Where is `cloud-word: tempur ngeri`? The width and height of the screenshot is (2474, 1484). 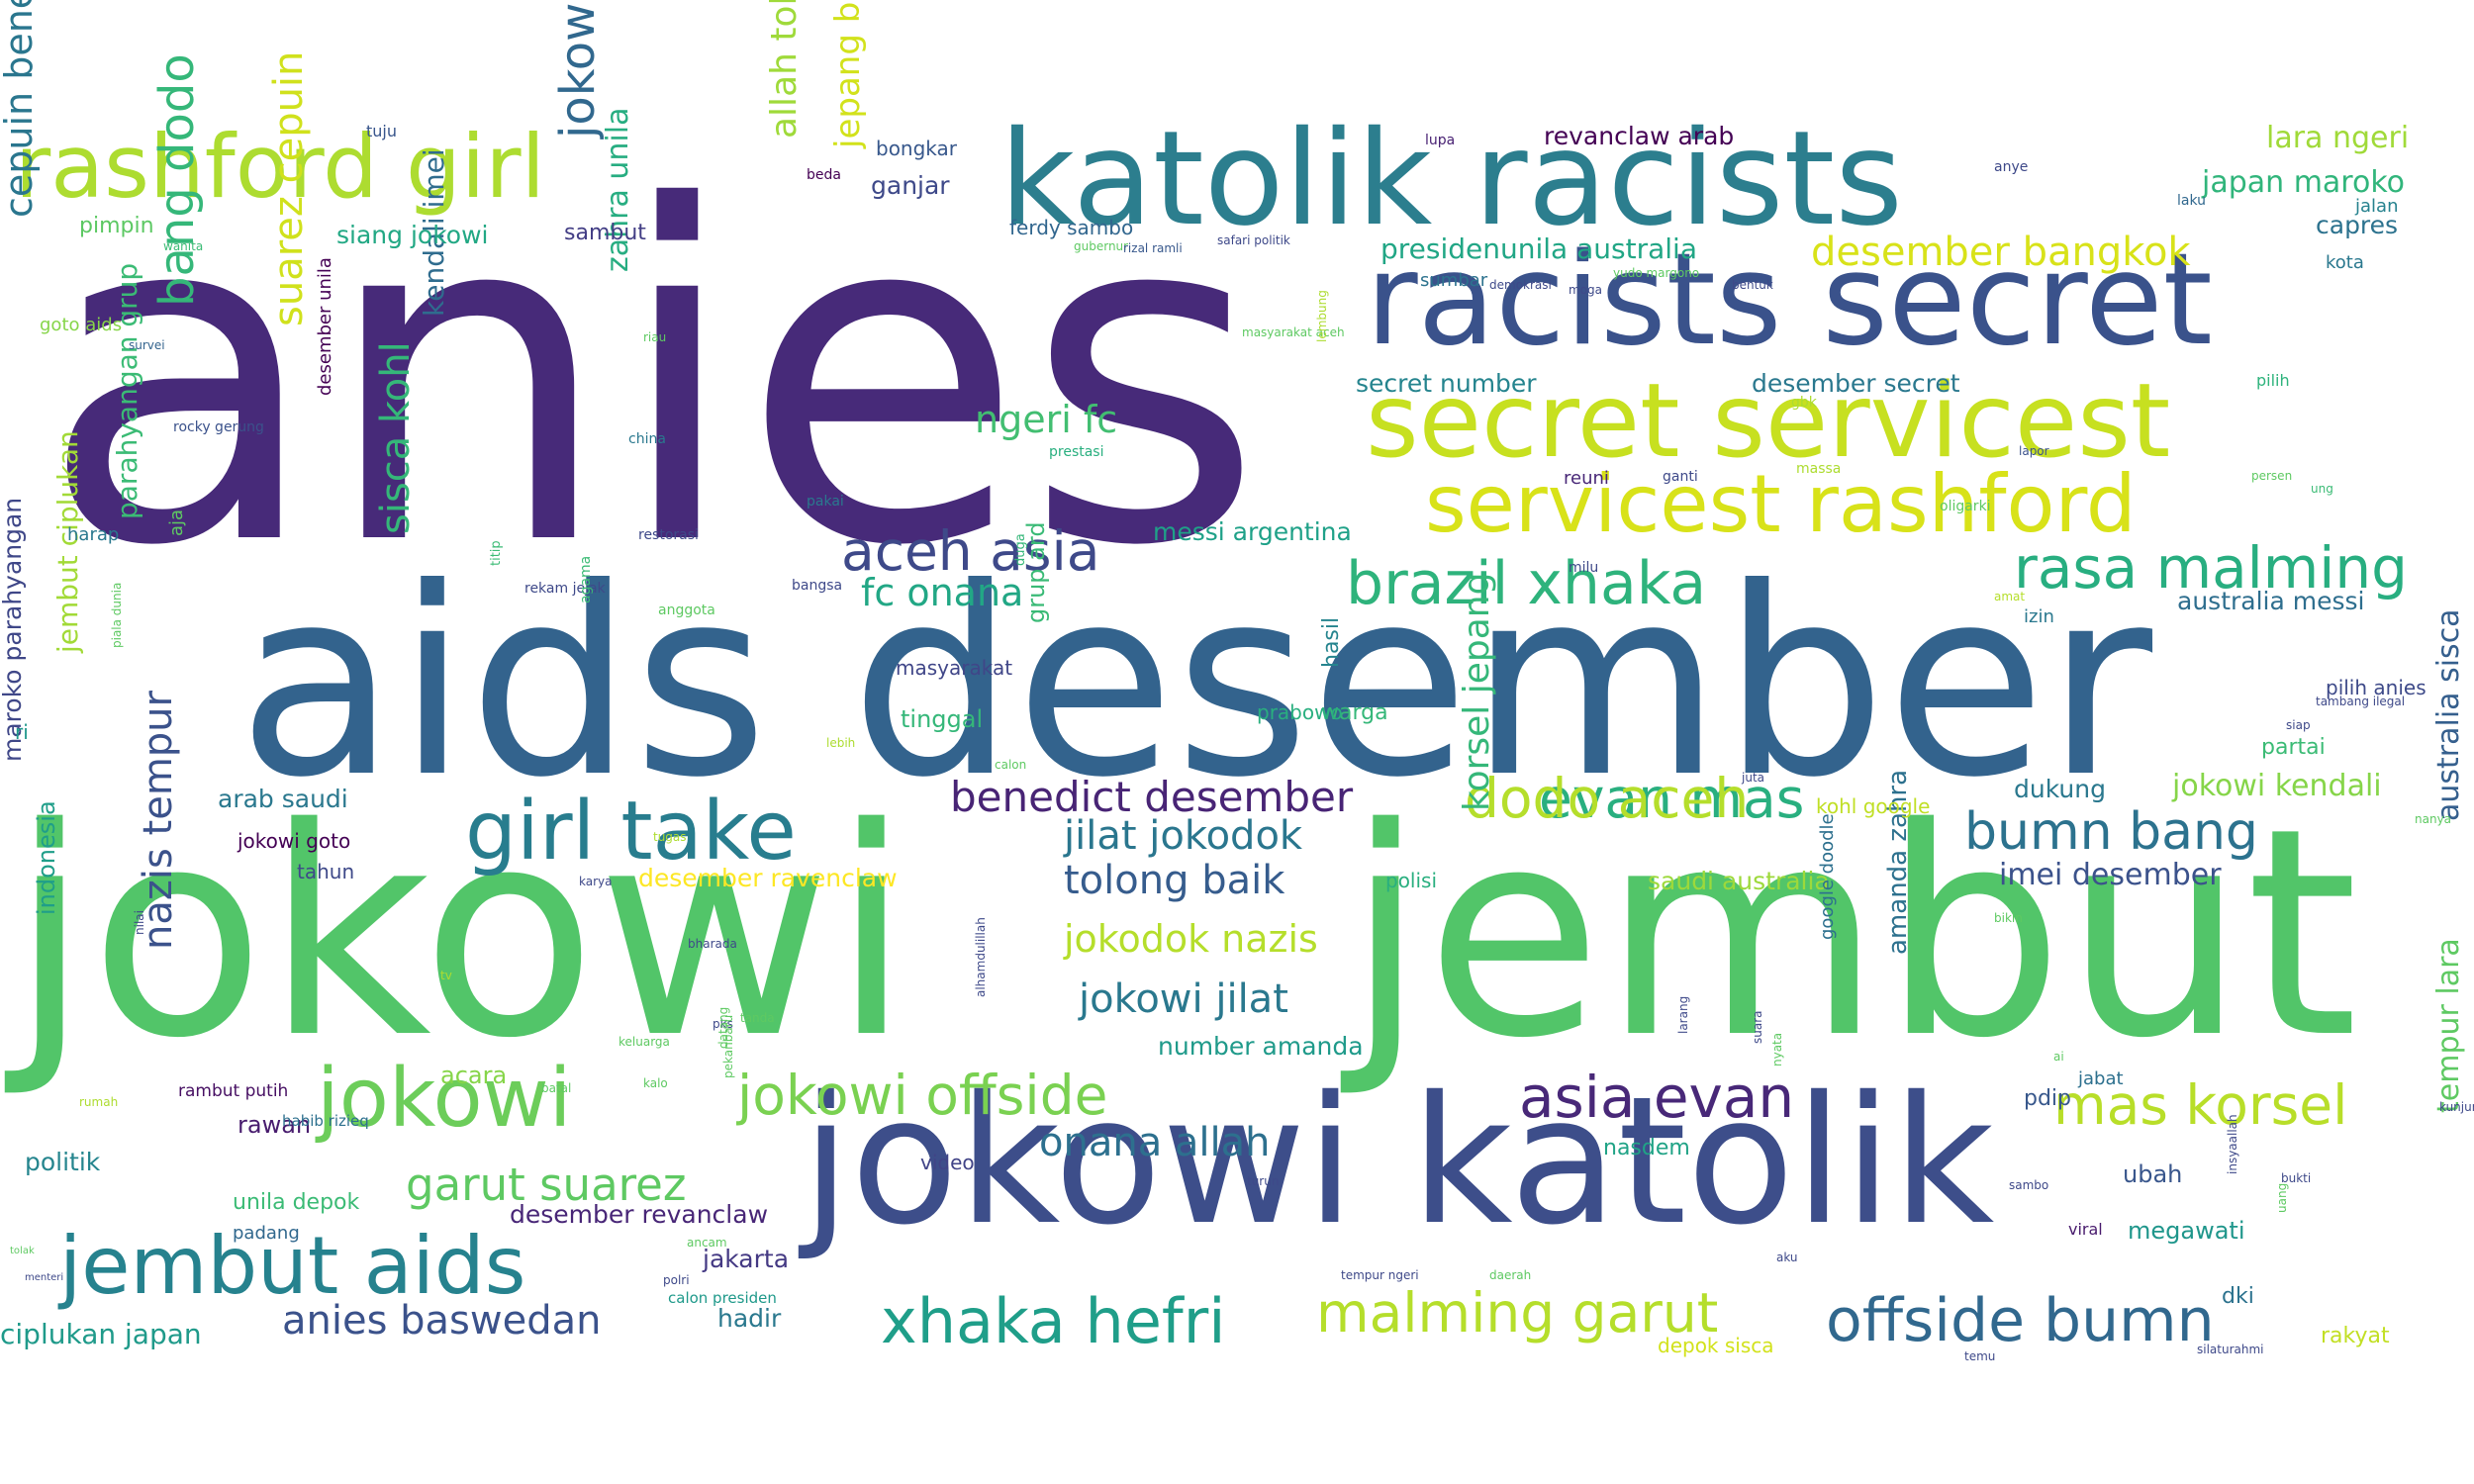 cloud-word: tempur ngeri is located at coordinates (1380, 1275).